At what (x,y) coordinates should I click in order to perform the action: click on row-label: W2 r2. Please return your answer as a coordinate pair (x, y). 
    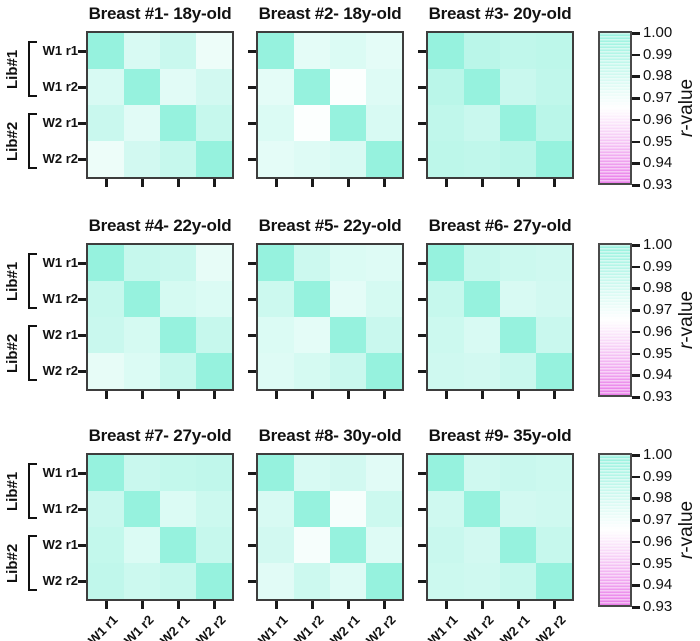
    Looking at the image, I should click on (60, 158).